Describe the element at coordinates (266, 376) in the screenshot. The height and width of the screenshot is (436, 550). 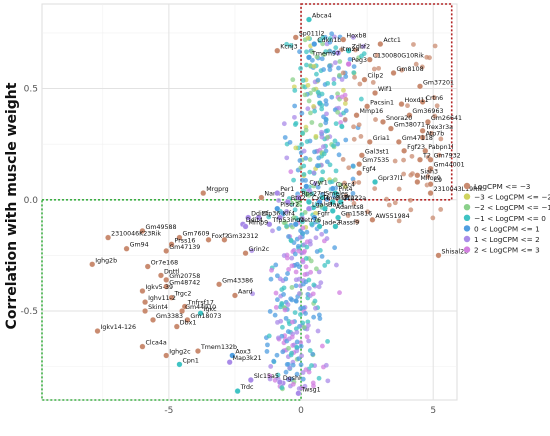
I see `point-label: Slc15a5` at that location.